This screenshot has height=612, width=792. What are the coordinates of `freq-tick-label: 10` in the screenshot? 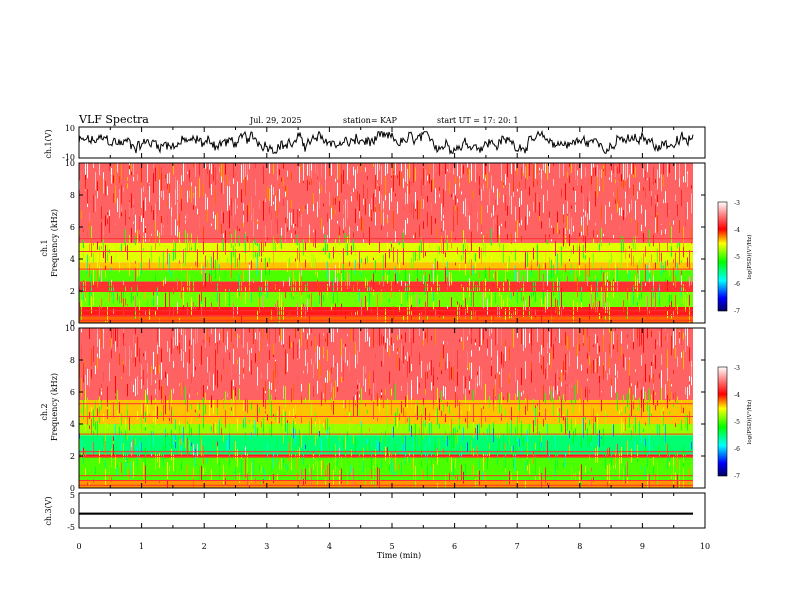 It's located at (70, 328).